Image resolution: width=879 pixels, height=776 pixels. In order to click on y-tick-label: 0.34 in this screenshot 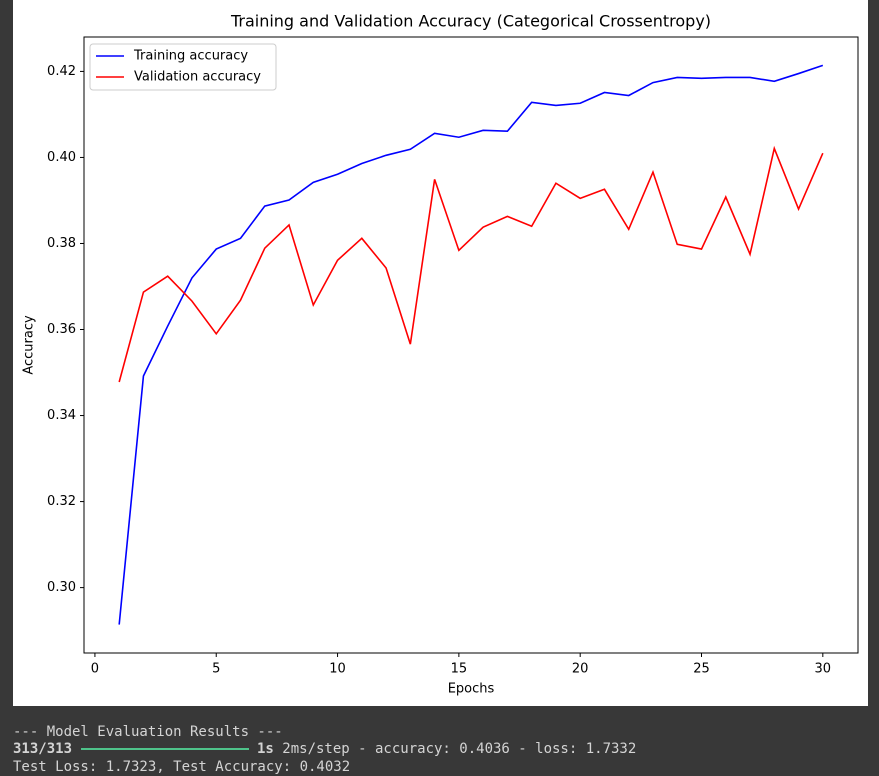, I will do `click(61, 415)`.